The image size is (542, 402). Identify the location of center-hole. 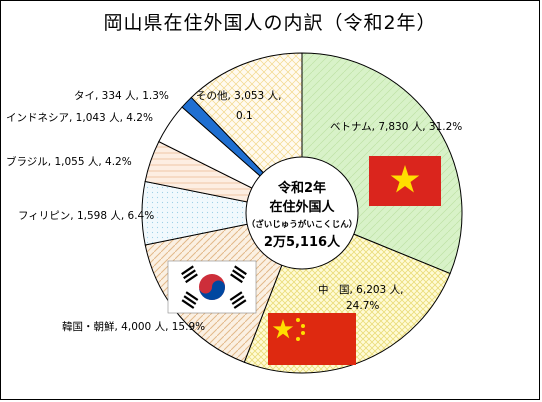
(302, 213).